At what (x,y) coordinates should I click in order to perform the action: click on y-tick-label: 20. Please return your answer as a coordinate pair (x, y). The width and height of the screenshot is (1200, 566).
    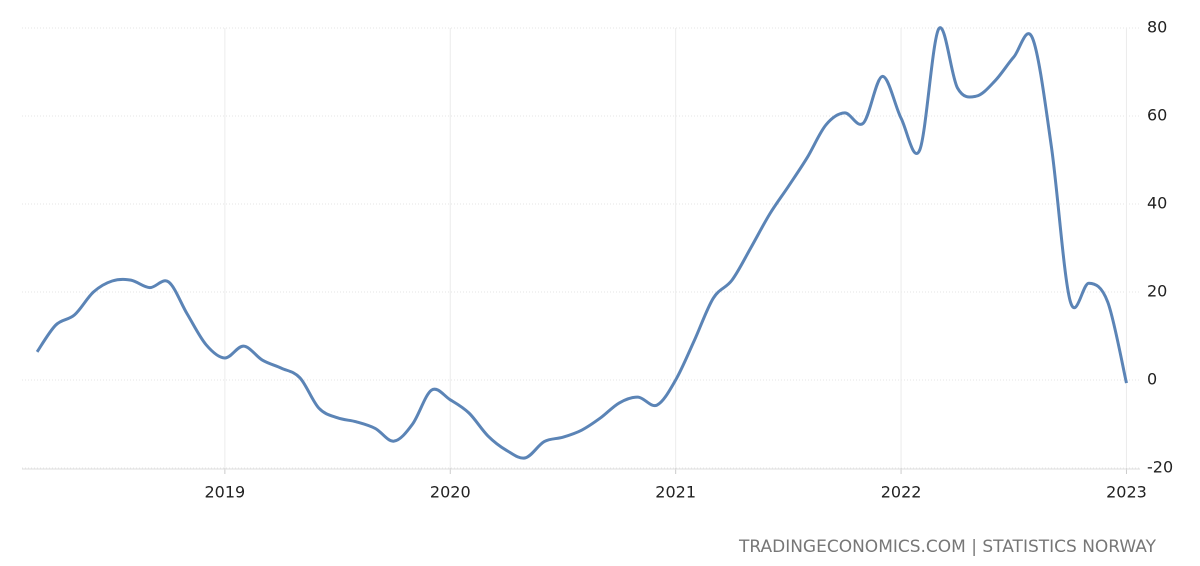
    Looking at the image, I should click on (1157, 291).